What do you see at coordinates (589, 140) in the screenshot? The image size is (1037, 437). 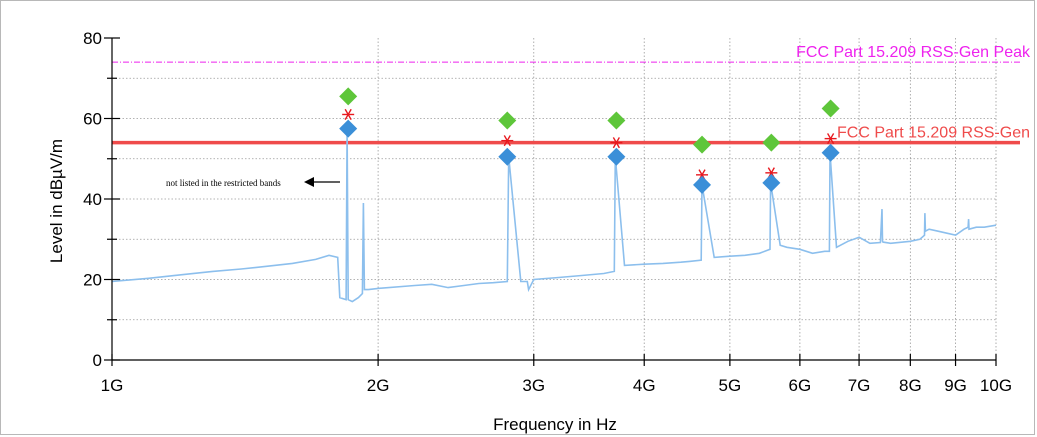 I see `marker-layer` at bounding box center [589, 140].